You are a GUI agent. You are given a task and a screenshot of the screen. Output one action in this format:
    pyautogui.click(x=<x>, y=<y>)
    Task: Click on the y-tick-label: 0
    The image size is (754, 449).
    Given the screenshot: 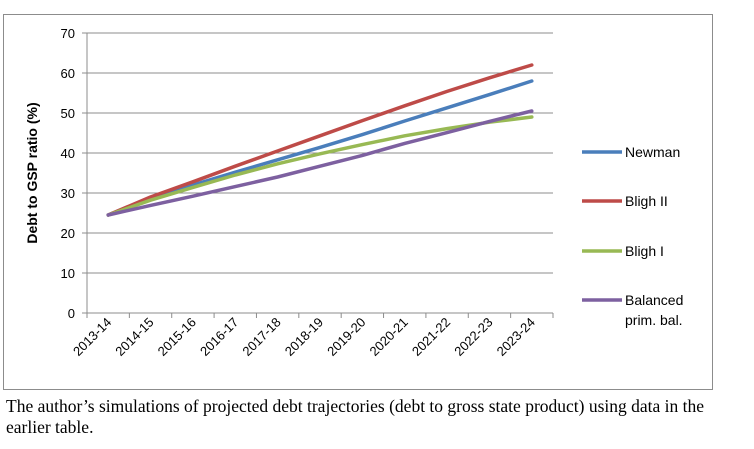 What is the action you would take?
    pyautogui.click(x=71, y=313)
    